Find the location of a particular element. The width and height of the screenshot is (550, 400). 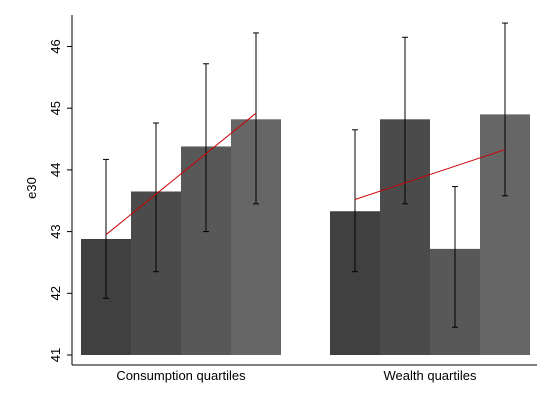

y-tick-label-46: 46 is located at coordinates (55, 46).